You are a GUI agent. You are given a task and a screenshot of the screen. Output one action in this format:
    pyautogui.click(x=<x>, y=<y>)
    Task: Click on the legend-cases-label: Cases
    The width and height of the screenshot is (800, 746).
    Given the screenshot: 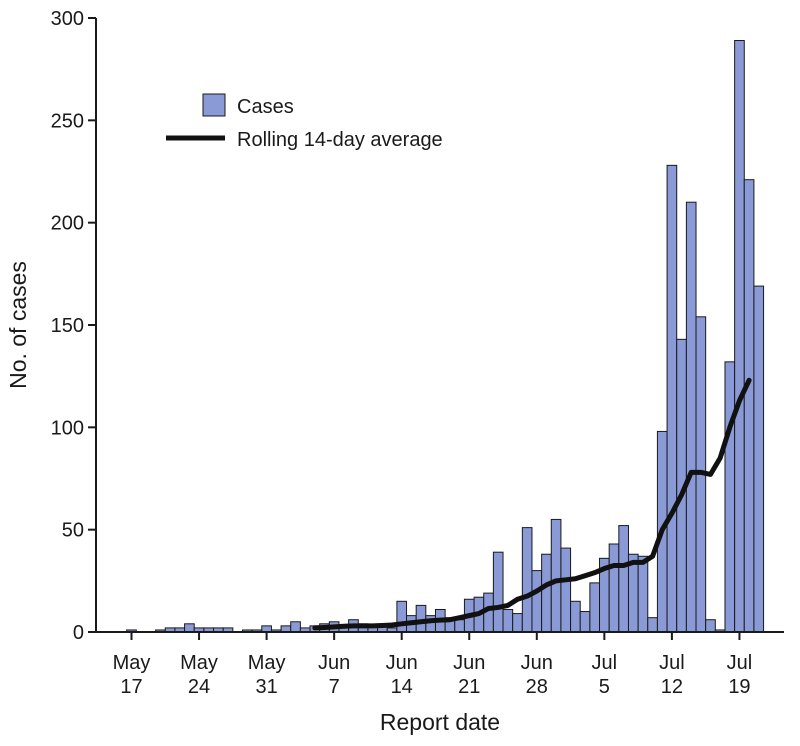 What is the action you would take?
    pyautogui.click(x=265, y=107)
    